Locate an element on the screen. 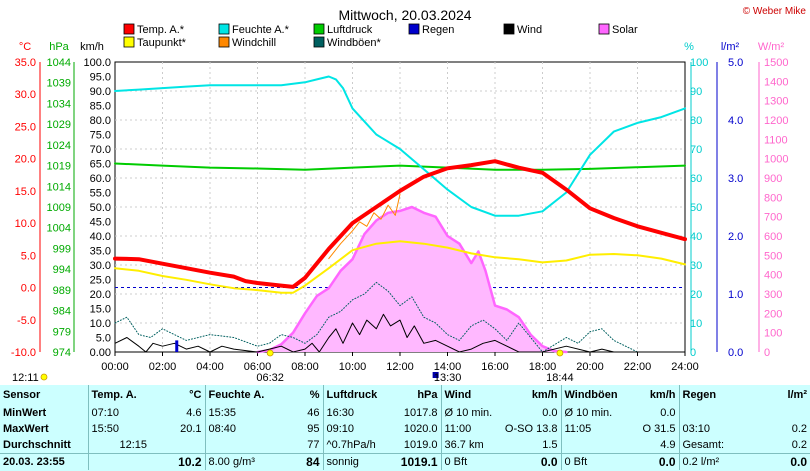  current-temp-value: 10.2 is located at coordinates (177, 461).